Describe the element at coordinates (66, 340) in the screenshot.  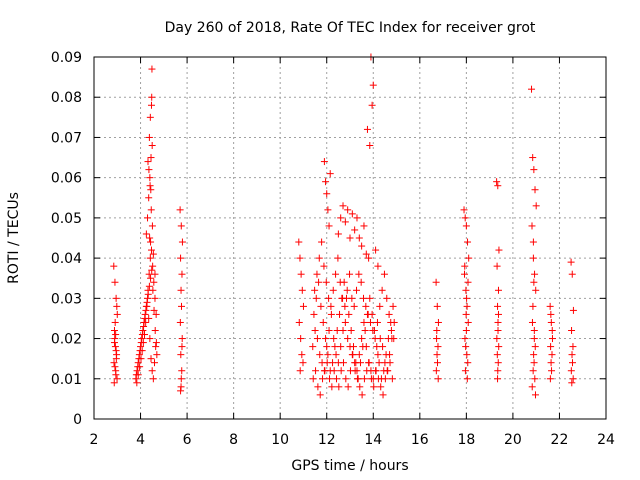
I see `y-tick-label: 0.02` at that location.